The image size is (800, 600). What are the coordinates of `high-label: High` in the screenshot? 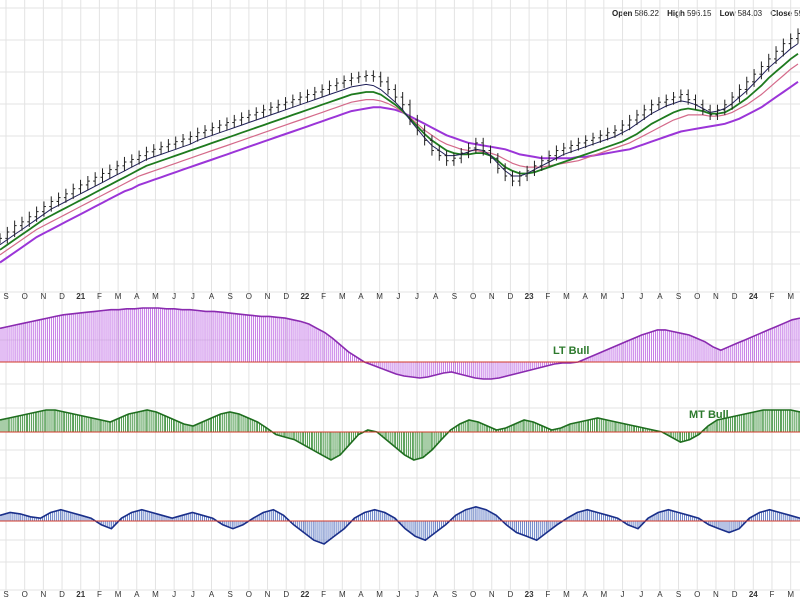 It's located at (676, 13).